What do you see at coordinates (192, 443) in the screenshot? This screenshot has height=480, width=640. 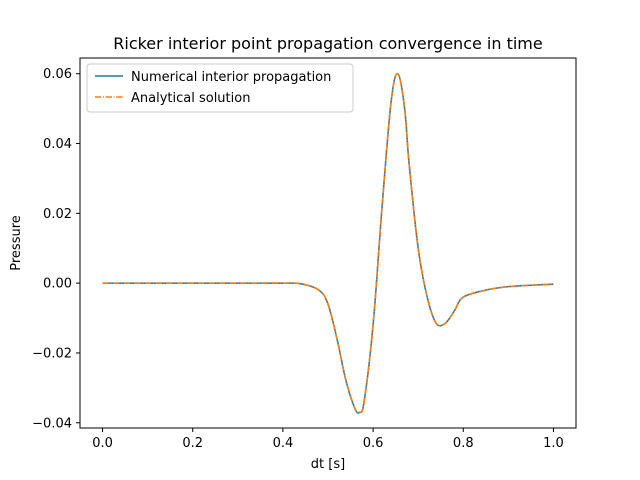 I see `x-tick-label: 0.2` at bounding box center [192, 443].